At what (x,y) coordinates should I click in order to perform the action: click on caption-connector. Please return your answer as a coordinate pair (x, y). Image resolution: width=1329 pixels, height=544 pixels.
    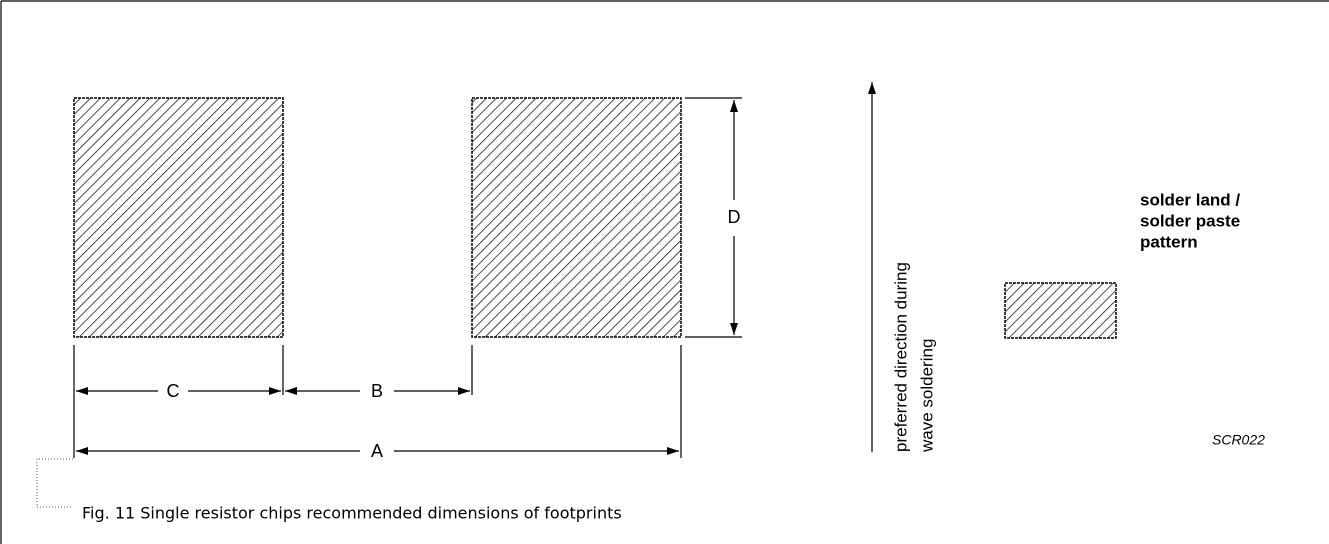
    Looking at the image, I should click on (54, 483).